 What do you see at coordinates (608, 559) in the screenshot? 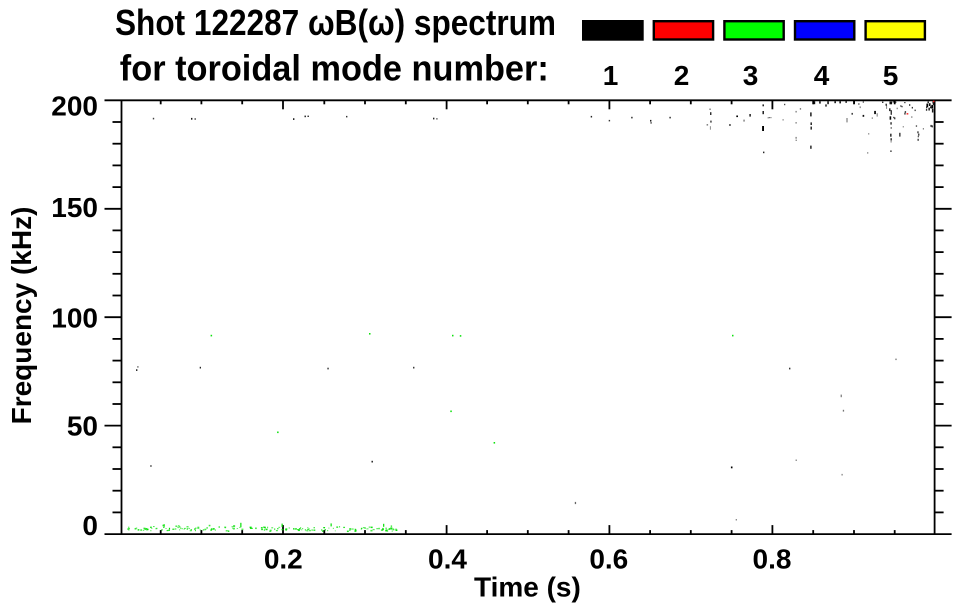
I see `svg-text: 0.6` at bounding box center [608, 559].